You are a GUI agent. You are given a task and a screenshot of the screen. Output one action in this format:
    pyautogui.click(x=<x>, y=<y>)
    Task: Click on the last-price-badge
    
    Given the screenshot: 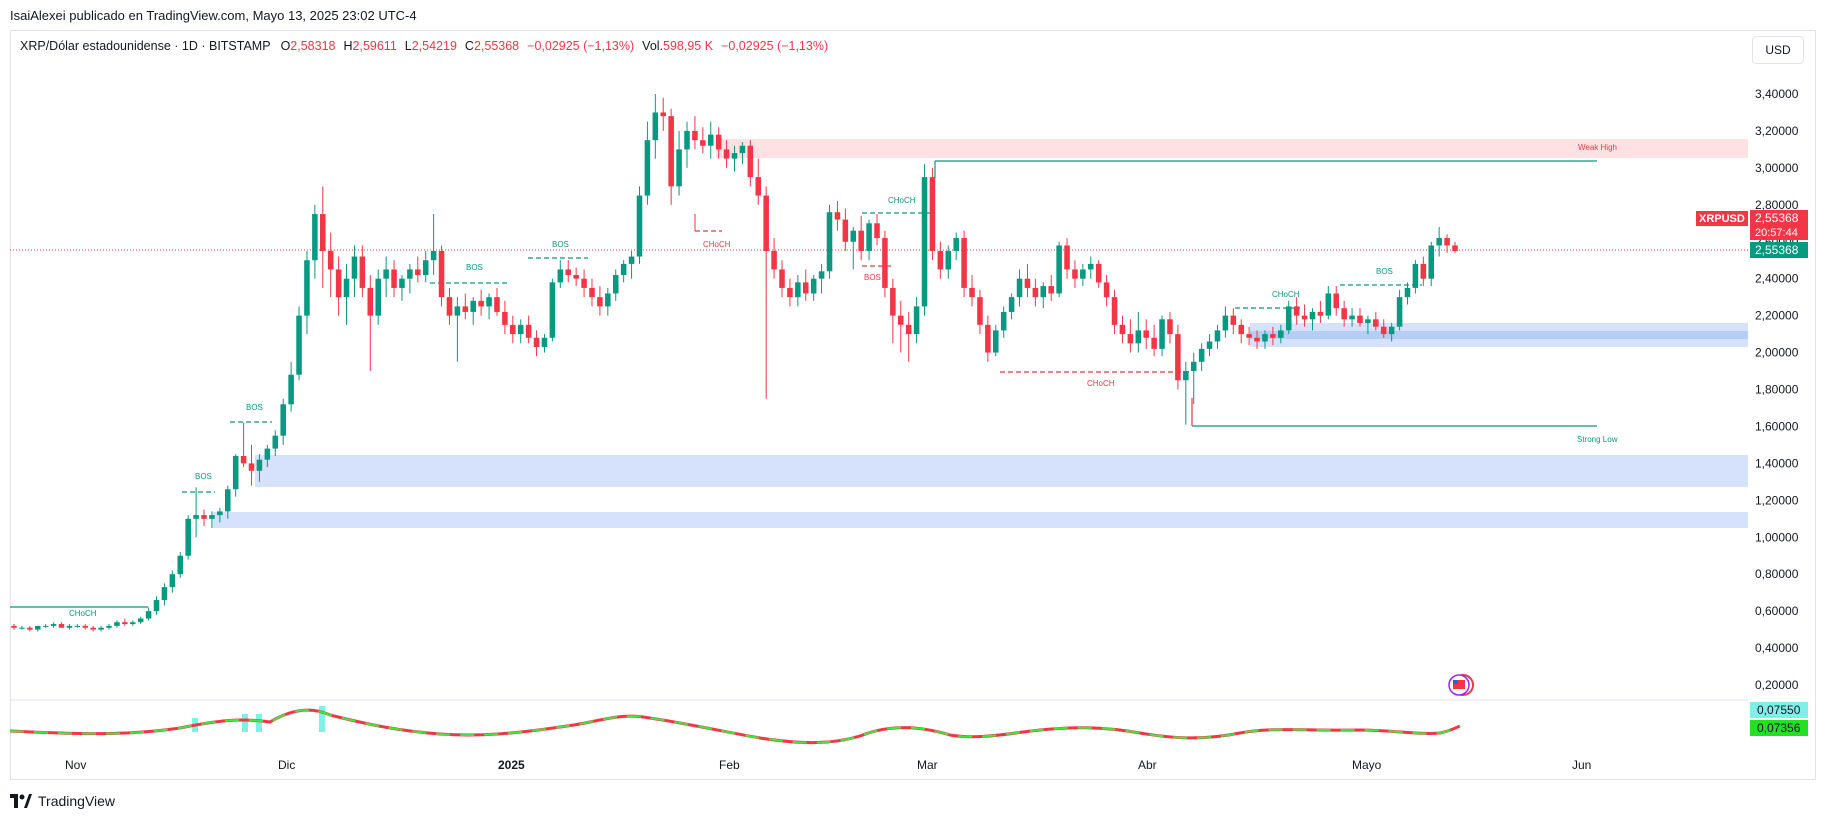 What is the action you would take?
    pyautogui.click(x=1779, y=225)
    